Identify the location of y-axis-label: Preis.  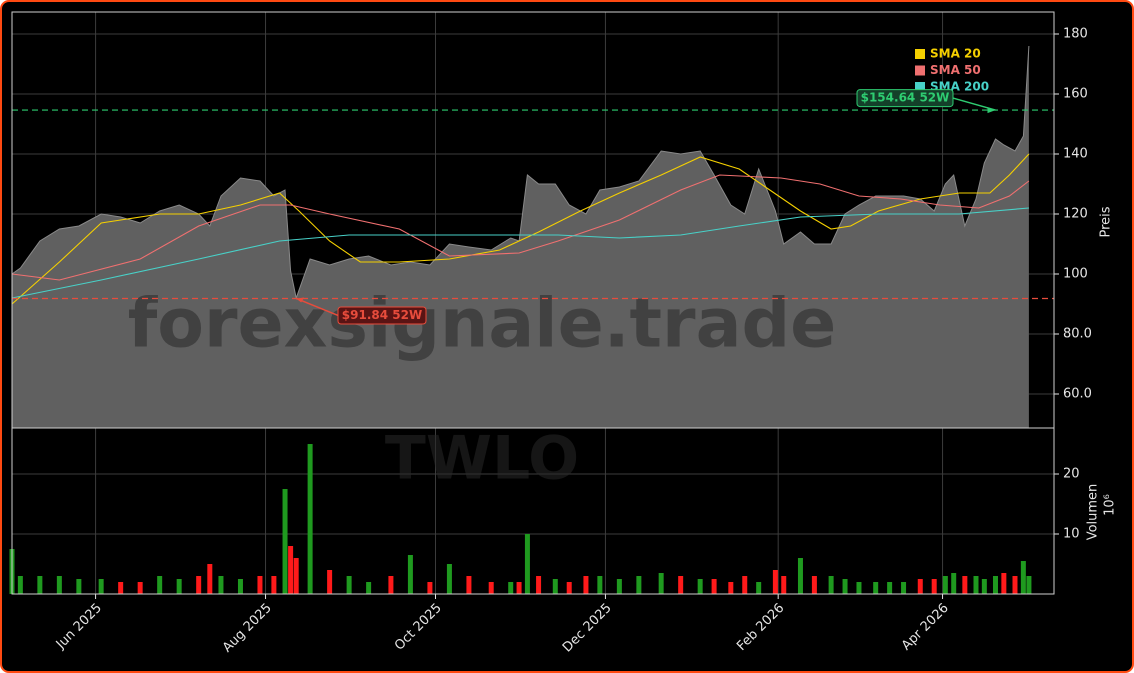
(1106, 221).